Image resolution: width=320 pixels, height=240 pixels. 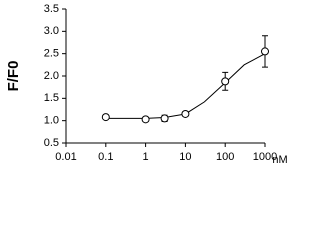 What do you see at coordinates (265, 157) in the screenshot?
I see `x-tick-label: 1000` at bounding box center [265, 157].